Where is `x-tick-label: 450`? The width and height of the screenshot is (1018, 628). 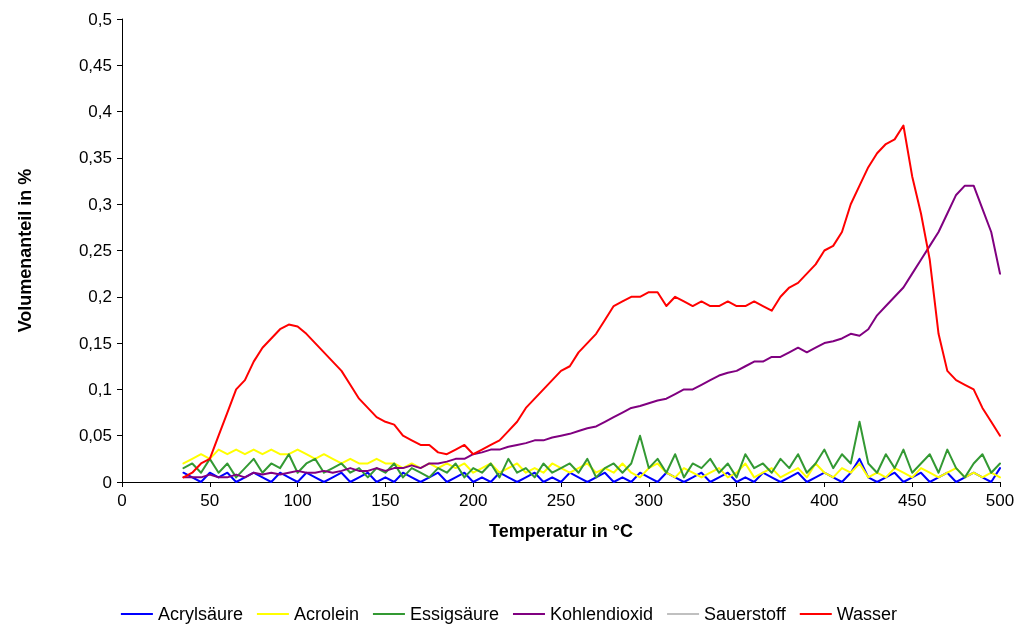 x-tick-label: 450 is located at coordinates (912, 500).